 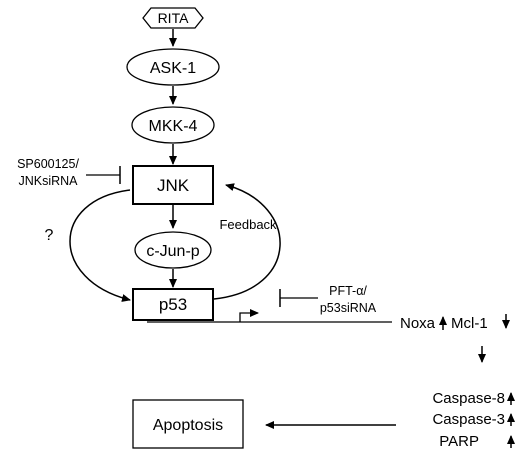 What do you see at coordinates (48, 164) in the screenshot?
I see `jnk-inhibitor-line1: SP600125/` at bounding box center [48, 164].